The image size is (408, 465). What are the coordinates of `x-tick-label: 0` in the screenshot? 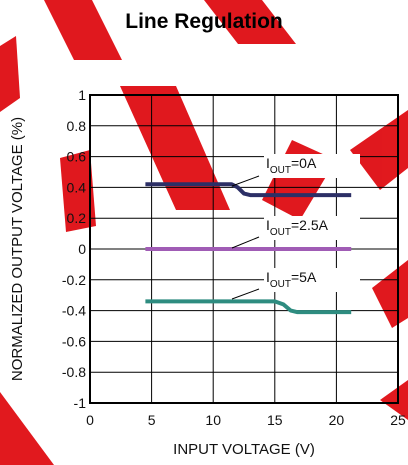 It's located at (90, 420).